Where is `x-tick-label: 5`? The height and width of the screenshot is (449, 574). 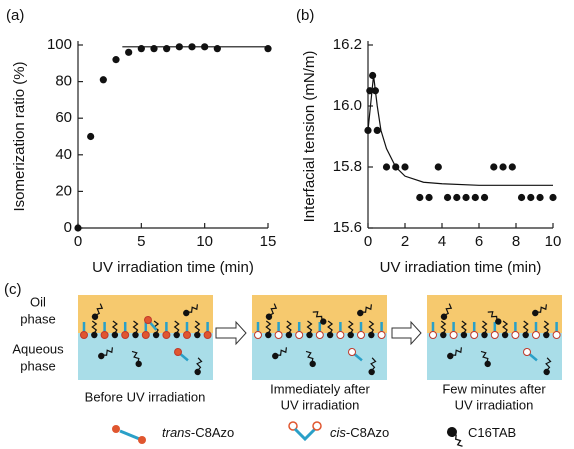 x-tick-label: 5 is located at coordinates (141, 241).